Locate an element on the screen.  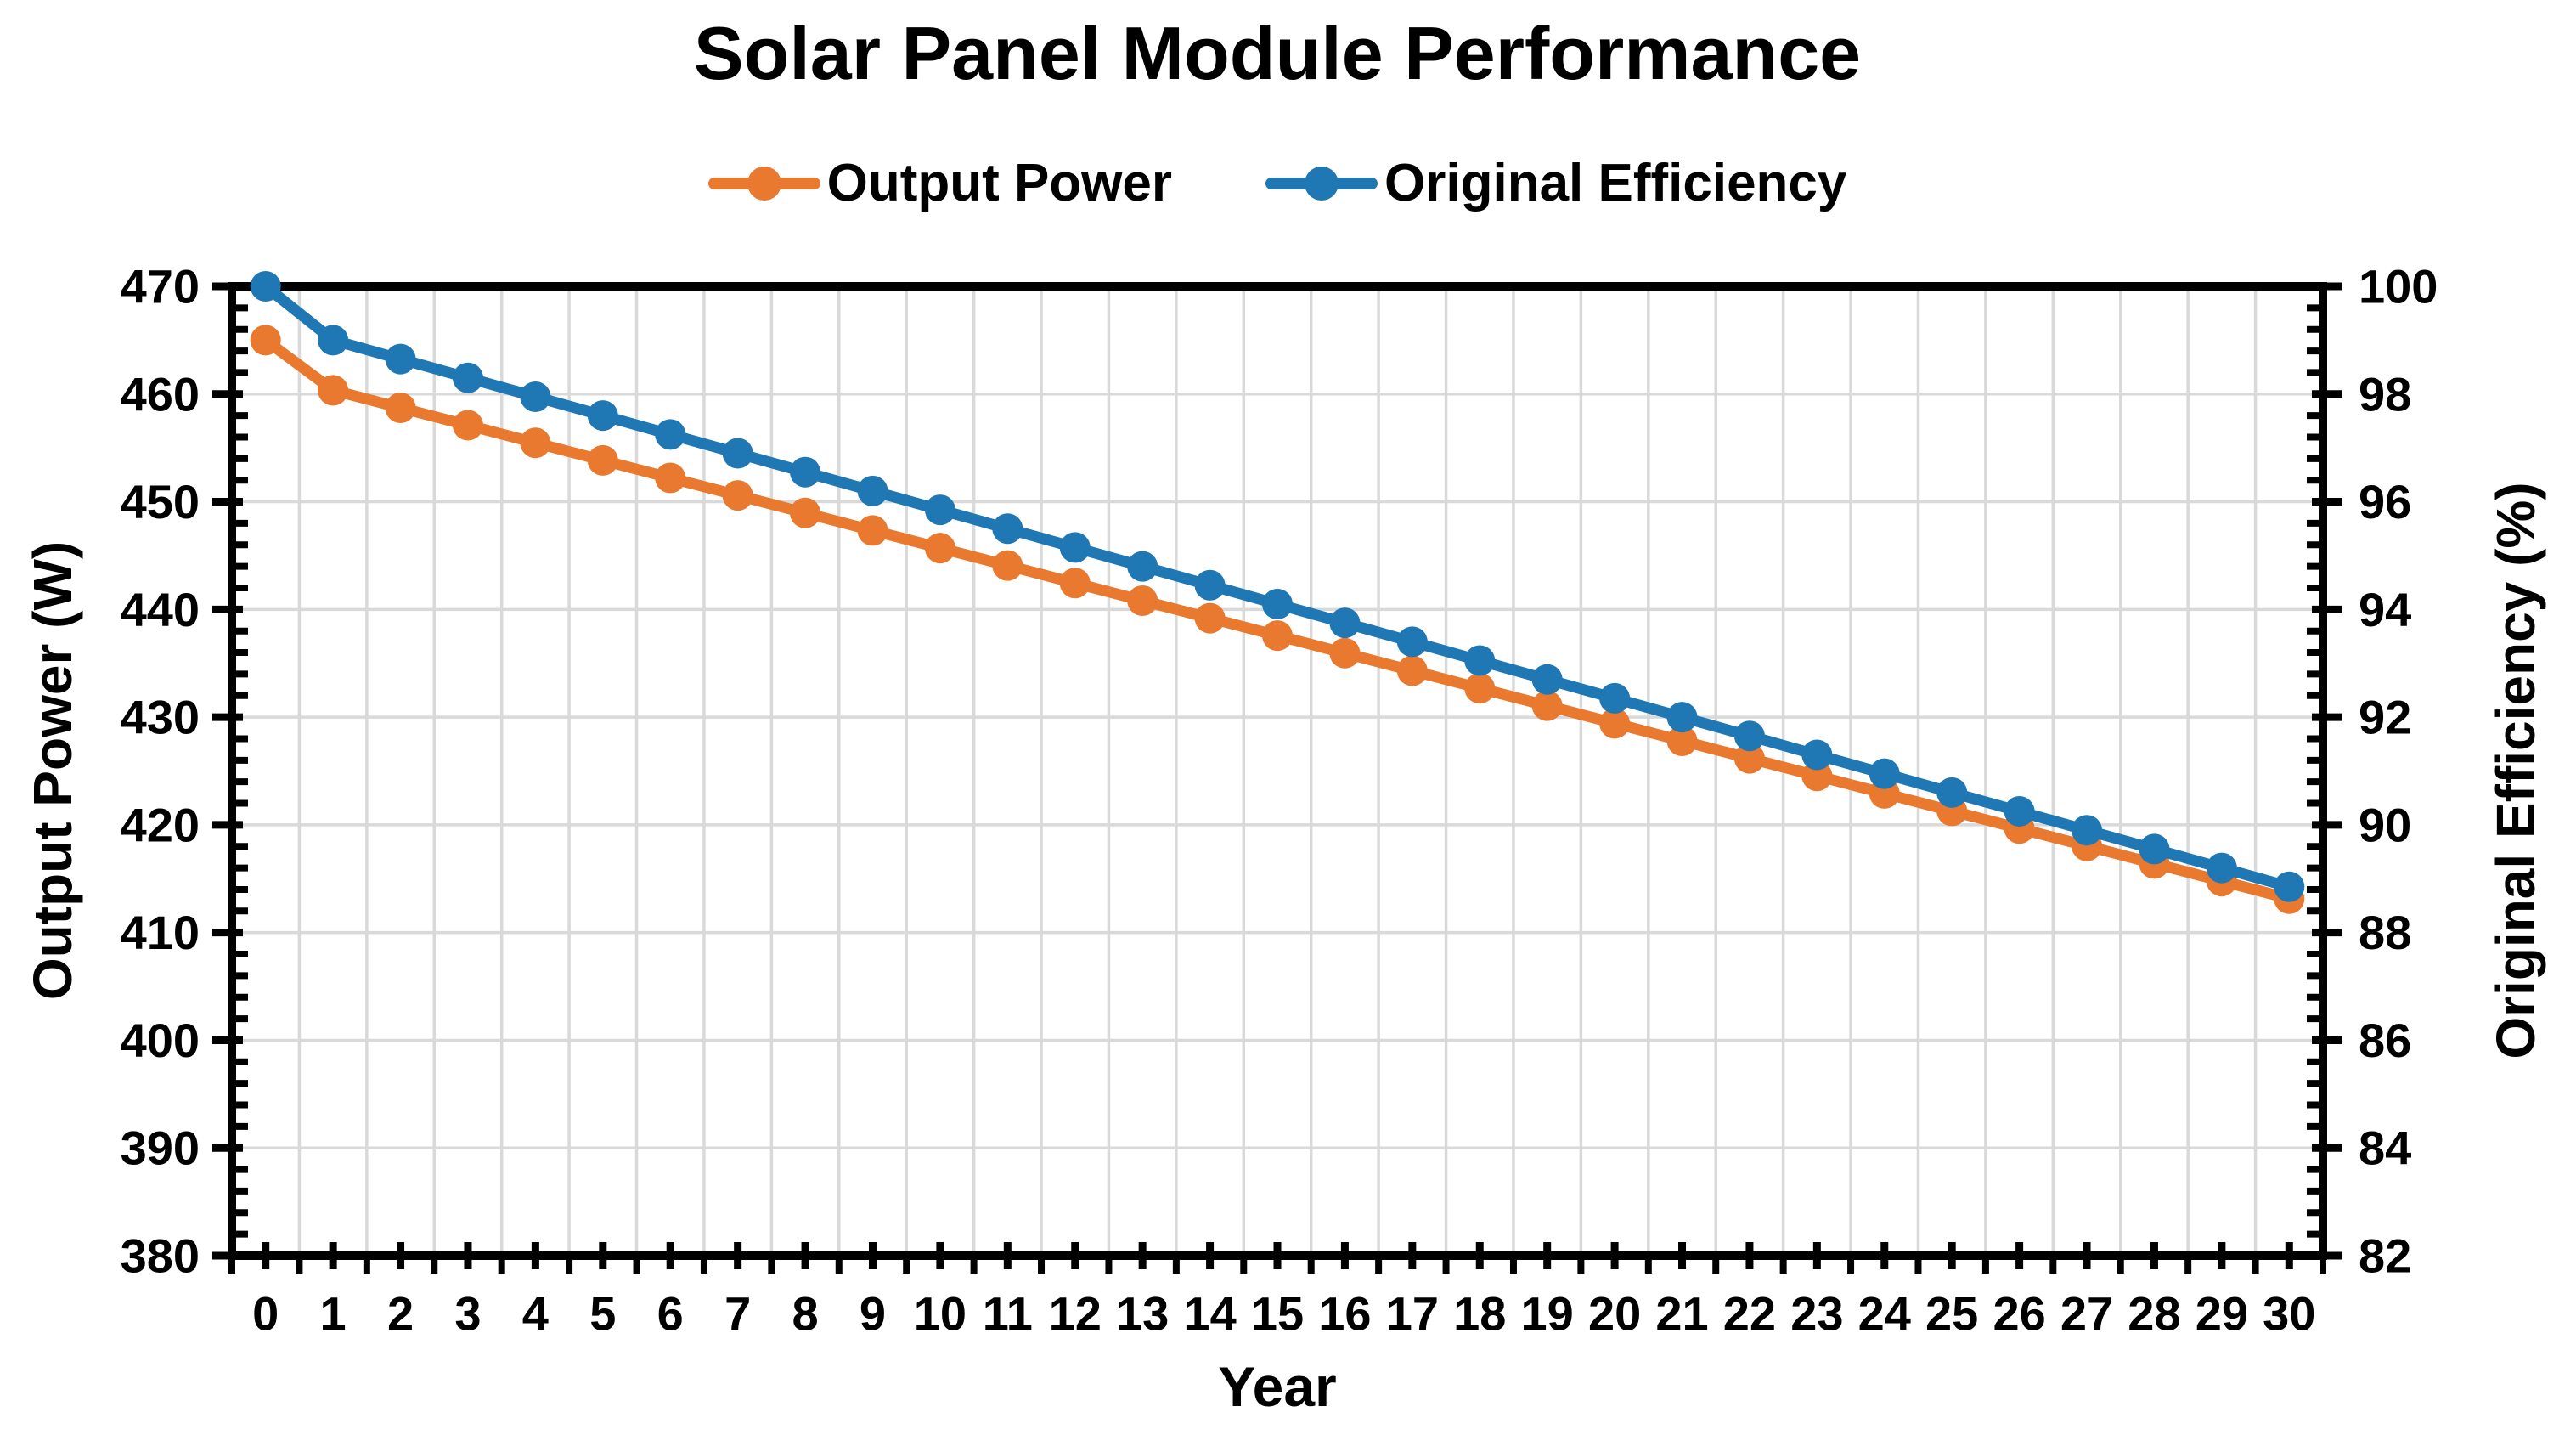
x-tick-label: 9 is located at coordinates (873, 1314).